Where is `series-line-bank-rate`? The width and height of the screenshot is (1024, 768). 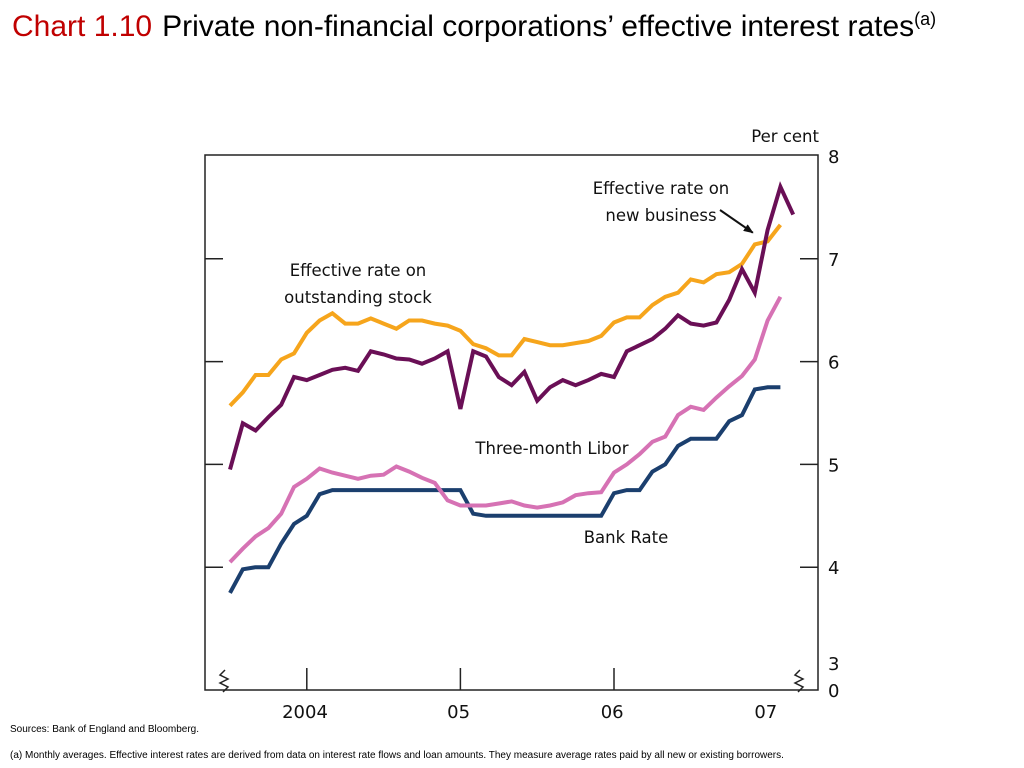 series-line-bank-rate is located at coordinates (504, 489).